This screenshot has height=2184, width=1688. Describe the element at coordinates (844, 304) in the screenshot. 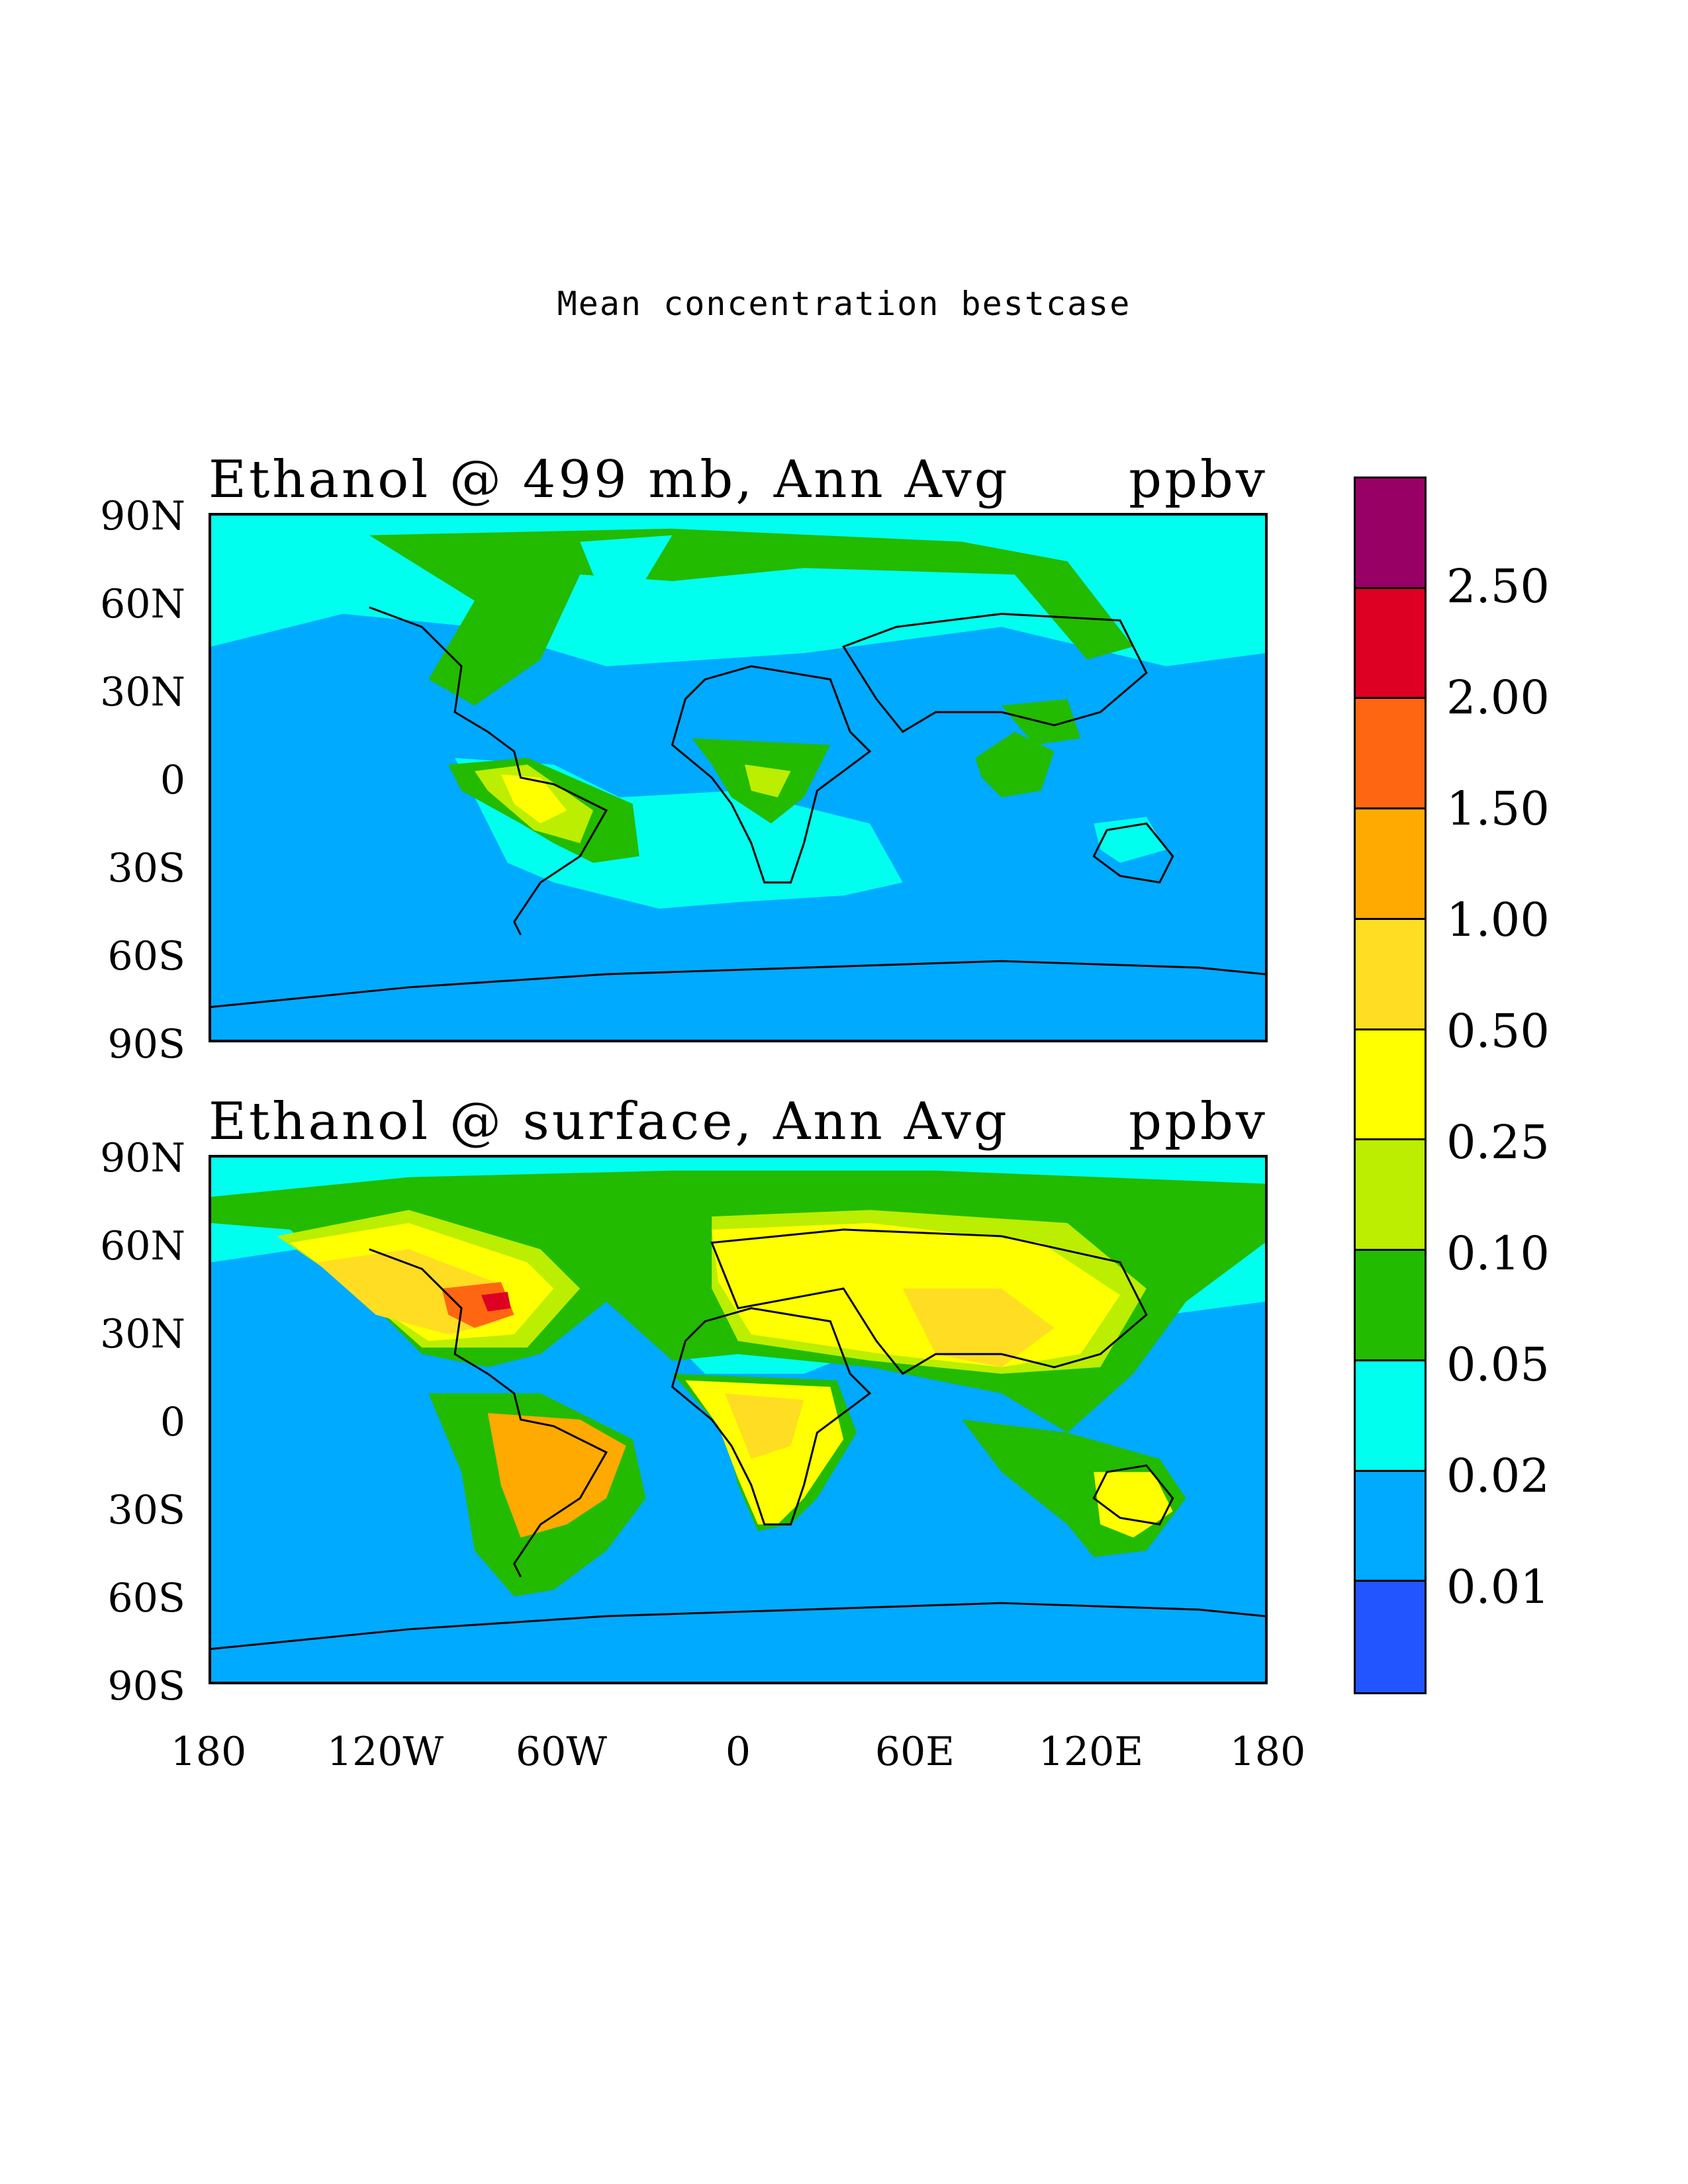

I see `figure-supertitle: Mean concentration bestcase` at that location.